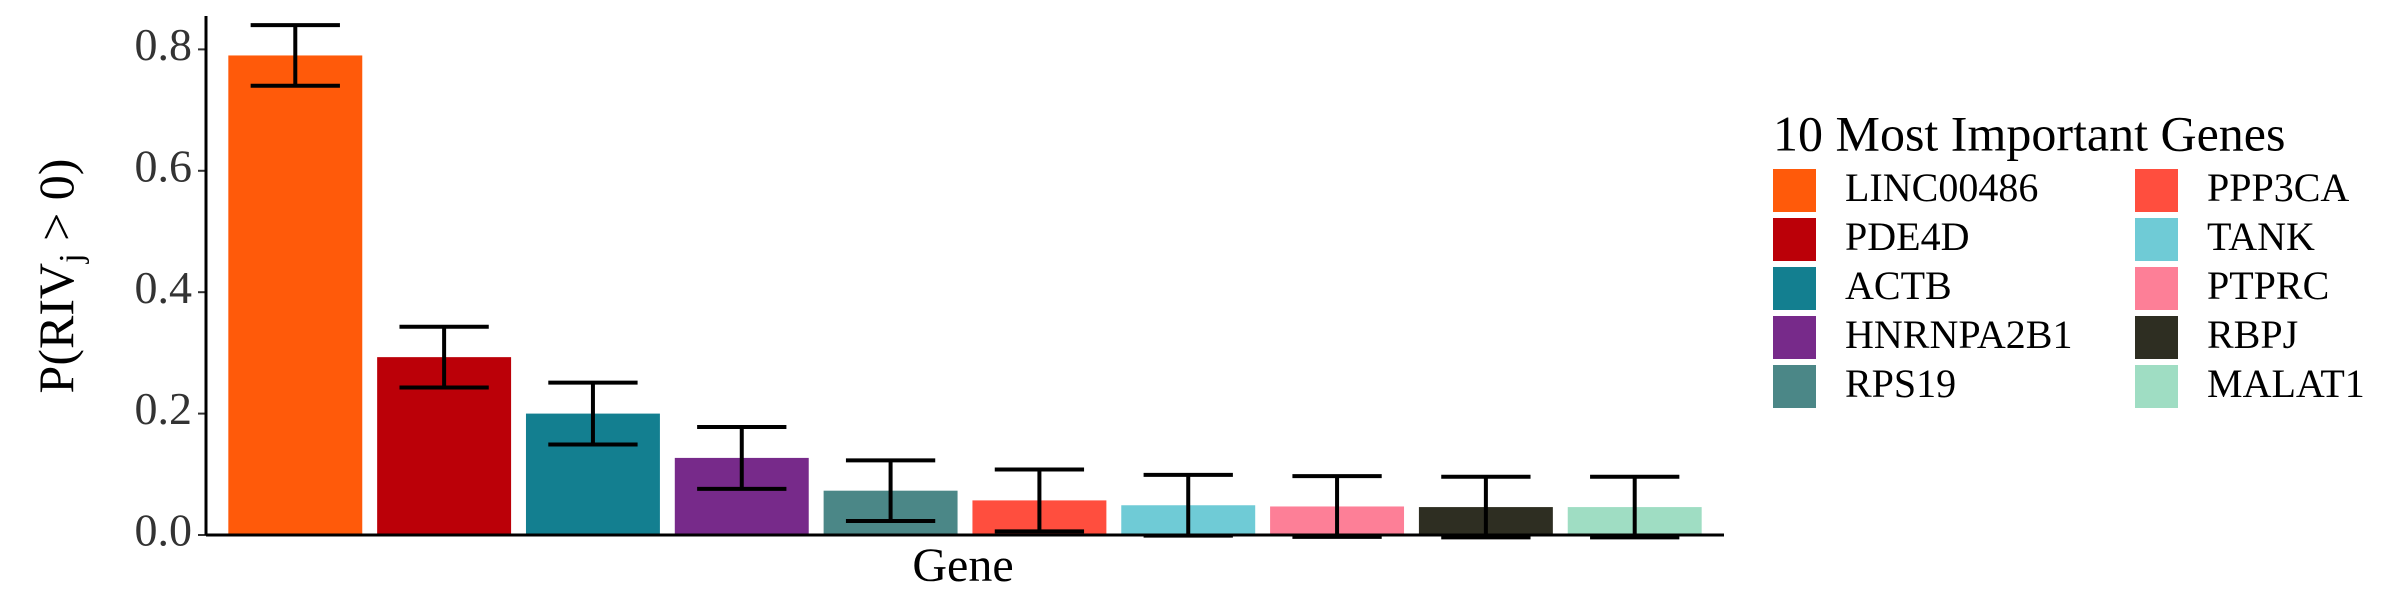  Describe the element at coordinates (1958, 334) in the screenshot. I see `legend-label: HNRNPA2B1` at that location.